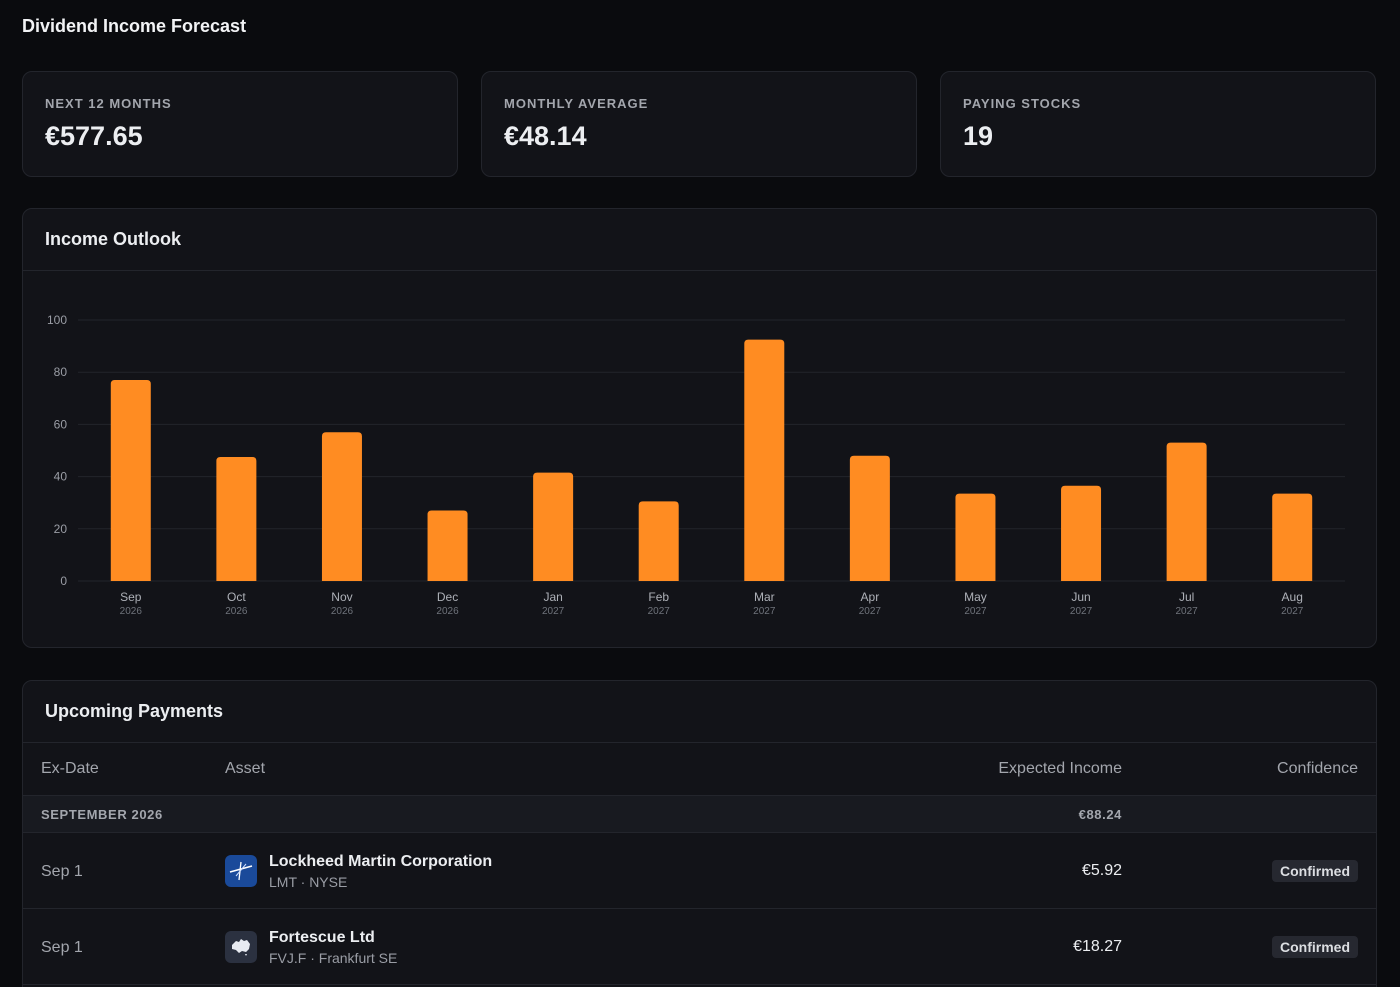  I want to click on bar-nov, so click(341, 506).